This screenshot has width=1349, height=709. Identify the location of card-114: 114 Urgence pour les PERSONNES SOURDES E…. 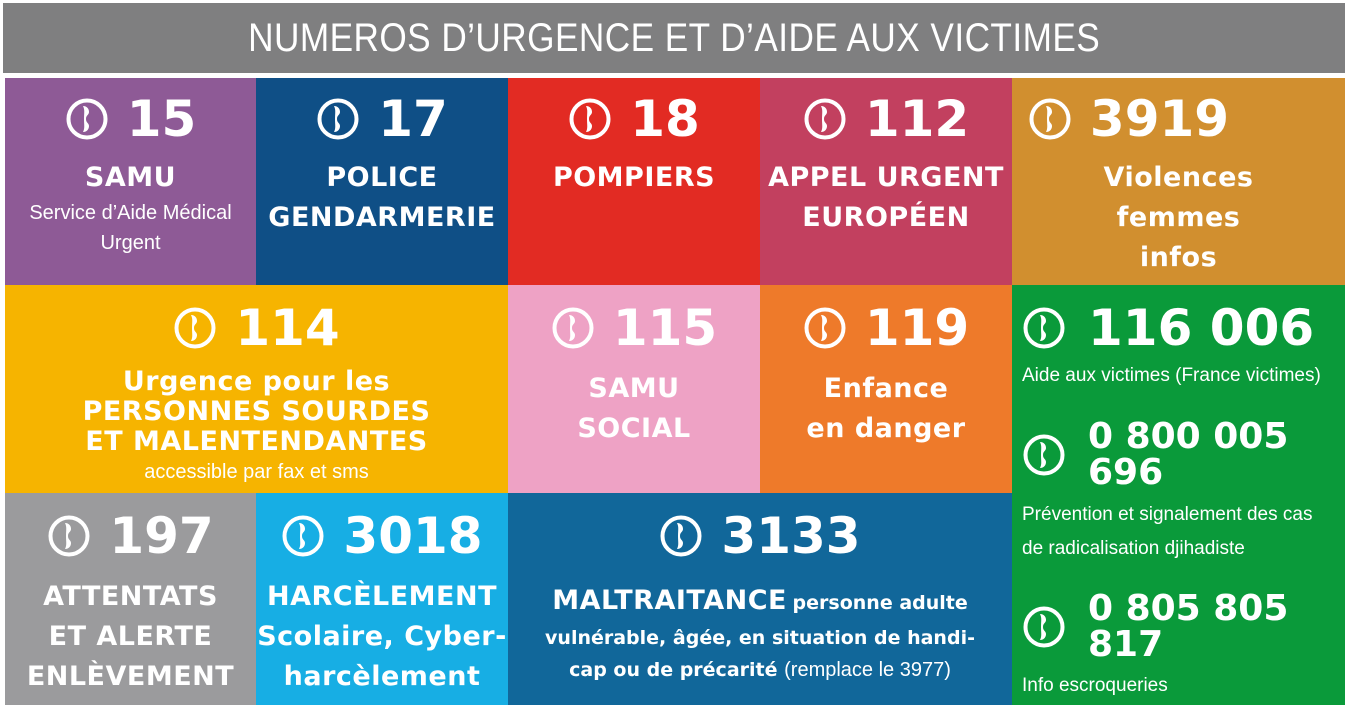
(256, 389).